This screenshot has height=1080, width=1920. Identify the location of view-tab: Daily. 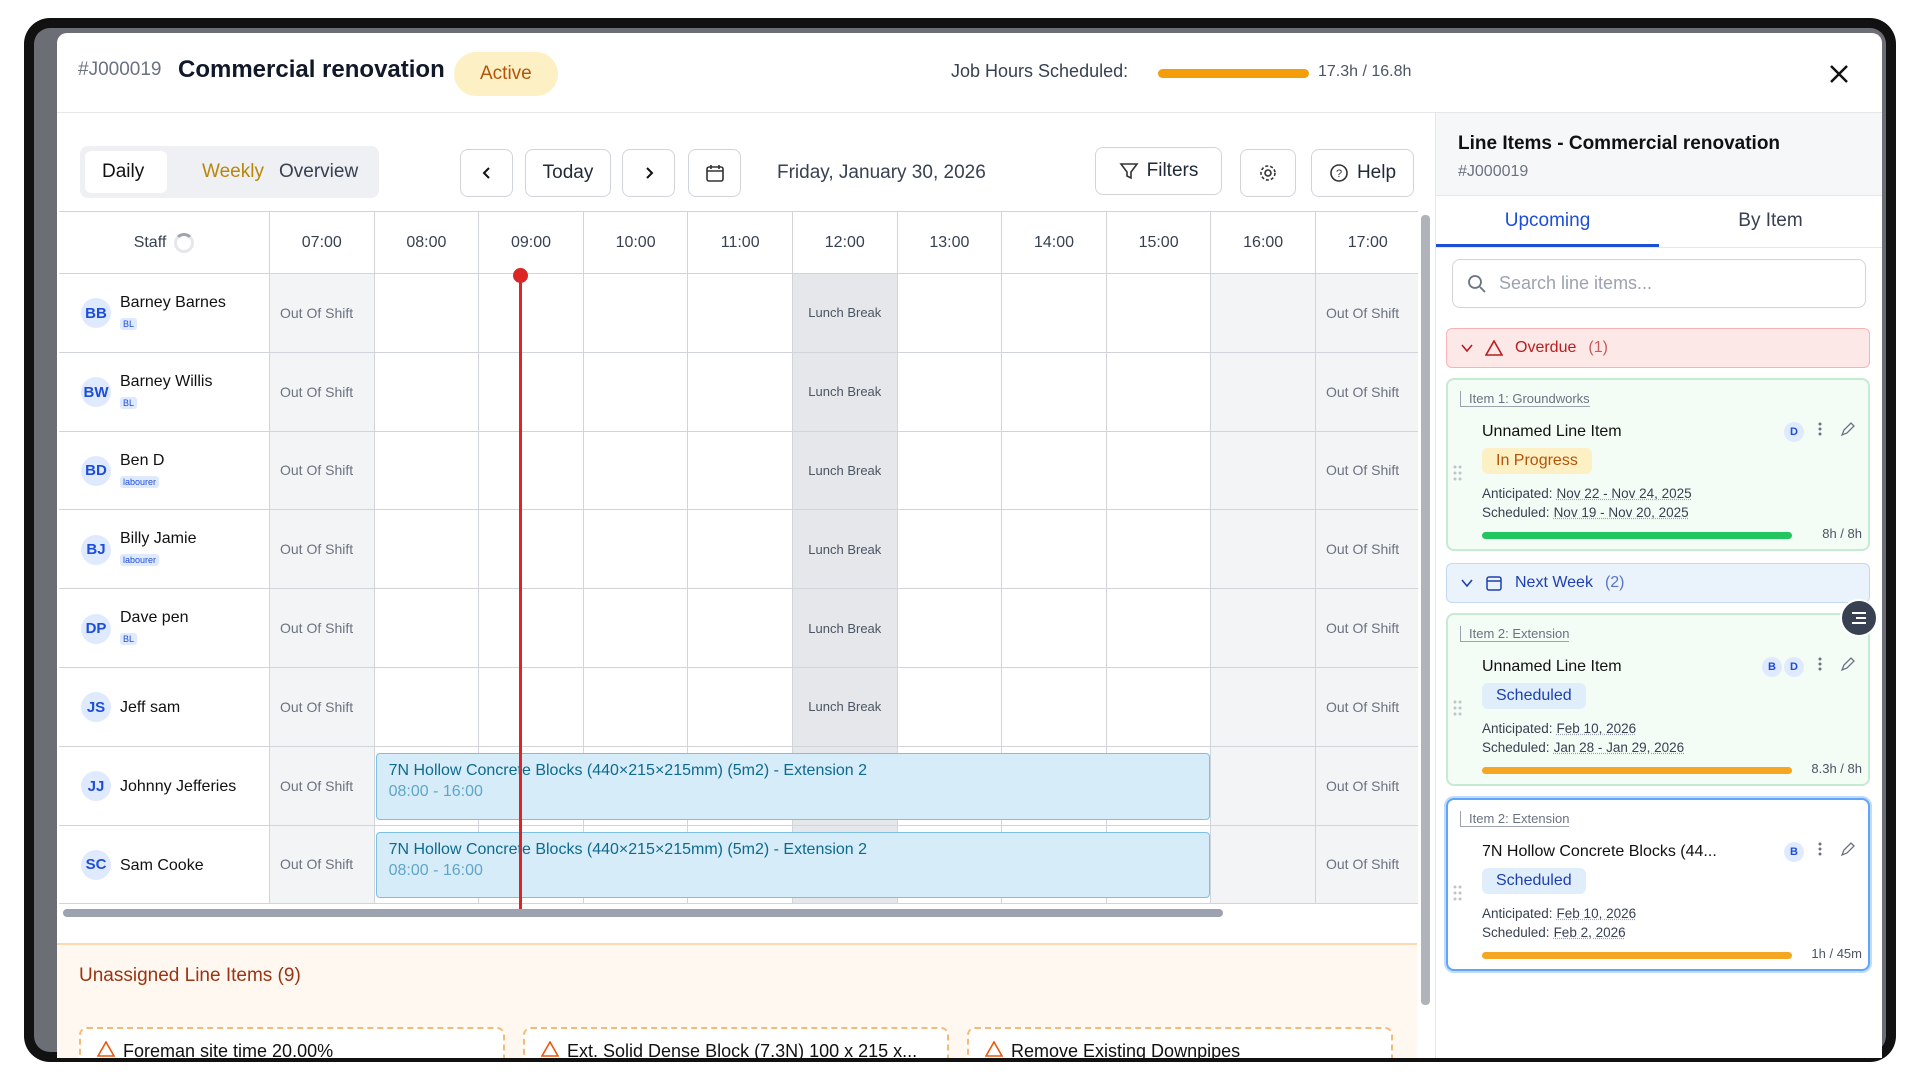
(123, 171).